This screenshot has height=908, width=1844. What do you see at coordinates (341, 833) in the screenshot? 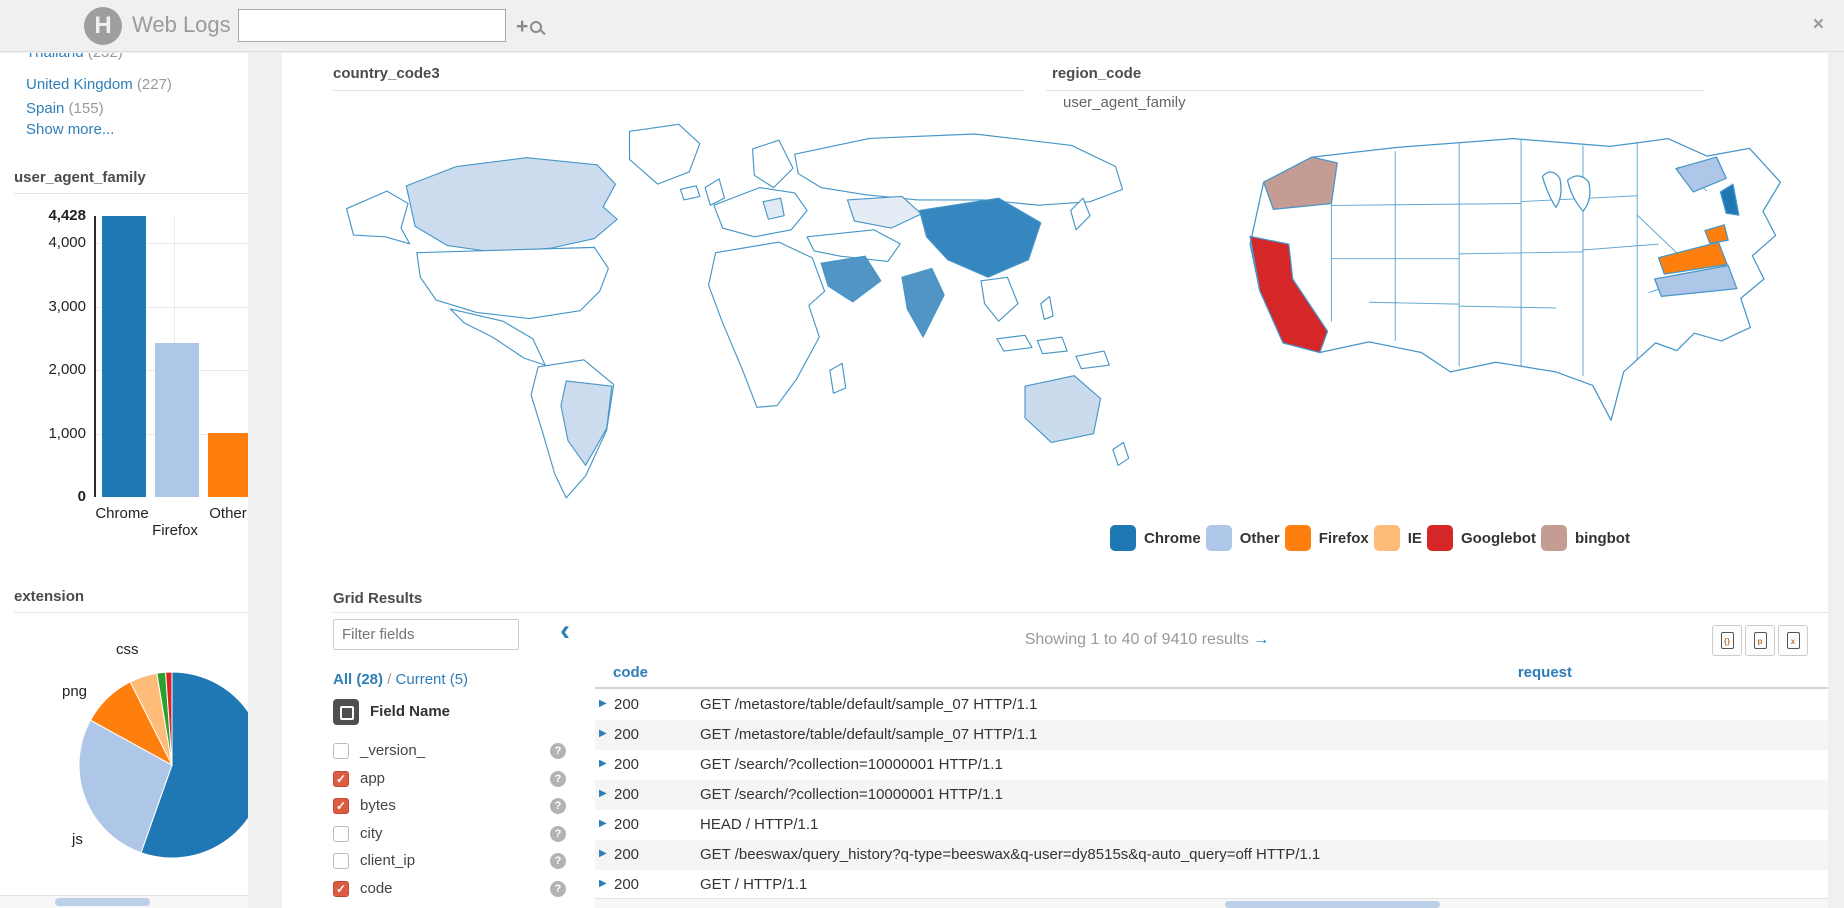
I see `field-checkbox-city` at bounding box center [341, 833].